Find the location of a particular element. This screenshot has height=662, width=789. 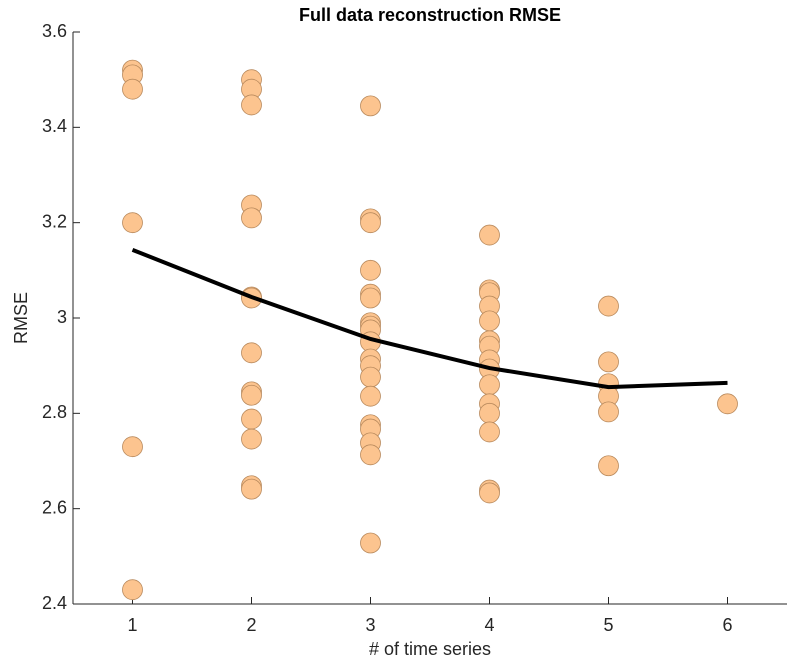

x-tick-label: 3 is located at coordinates (370, 625).